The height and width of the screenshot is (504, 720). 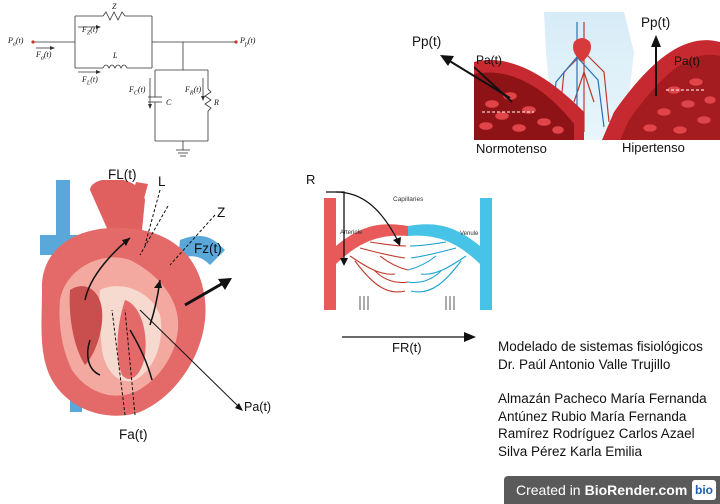 What do you see at coordinates (208, 248) in the screenshot?
I see `heart-label-fz: Fz(t)` at bounding box center [208, 248].